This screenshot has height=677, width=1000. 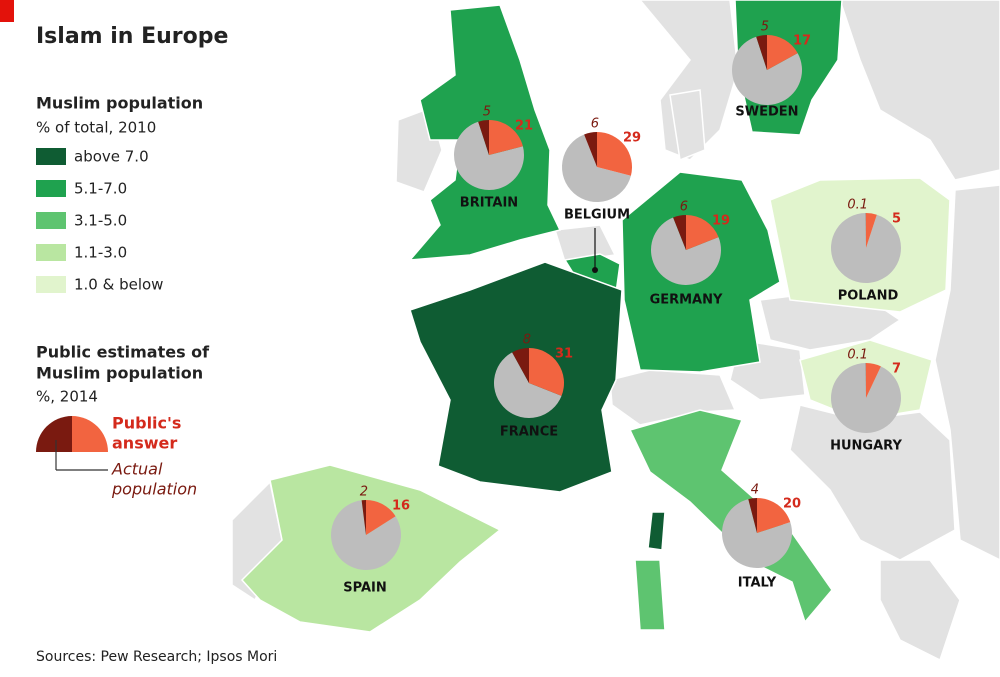 What do you see at coordinates (146, 423) in the screenshot?
I see `key-public-label: Public's` at bounding box center [146, 423].